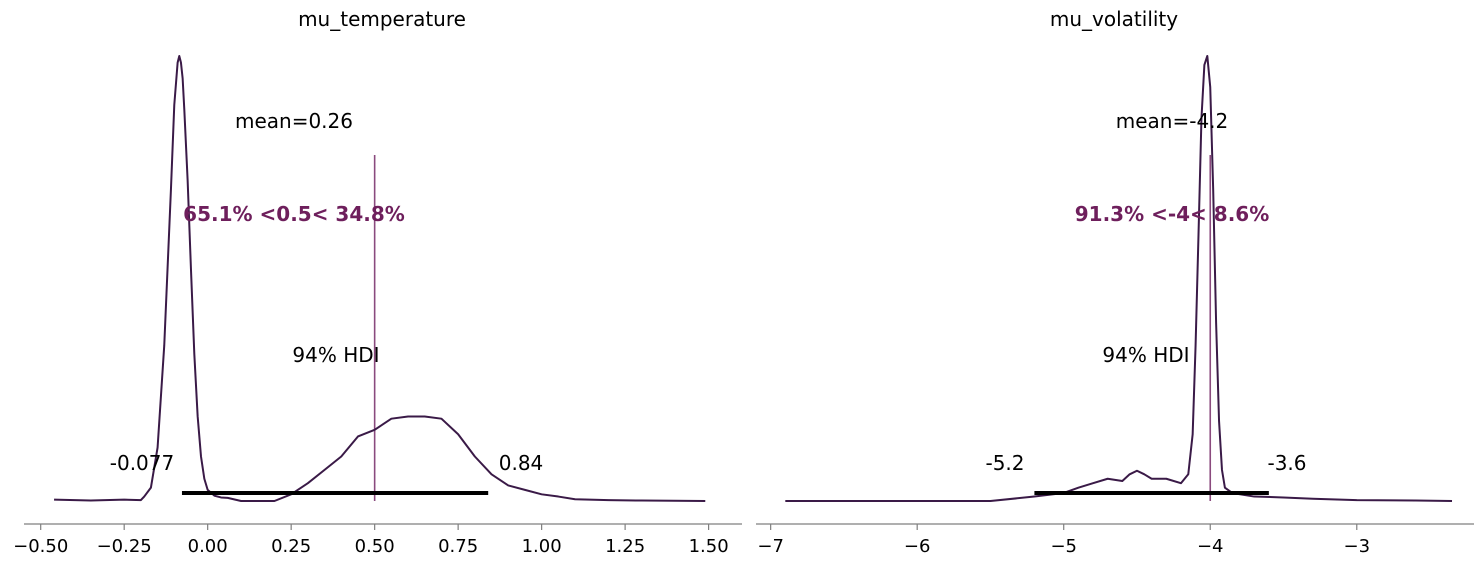 This screenshot has width=1483, height=563. I want to click on x-tick-label: −4, so click(1210, 546).